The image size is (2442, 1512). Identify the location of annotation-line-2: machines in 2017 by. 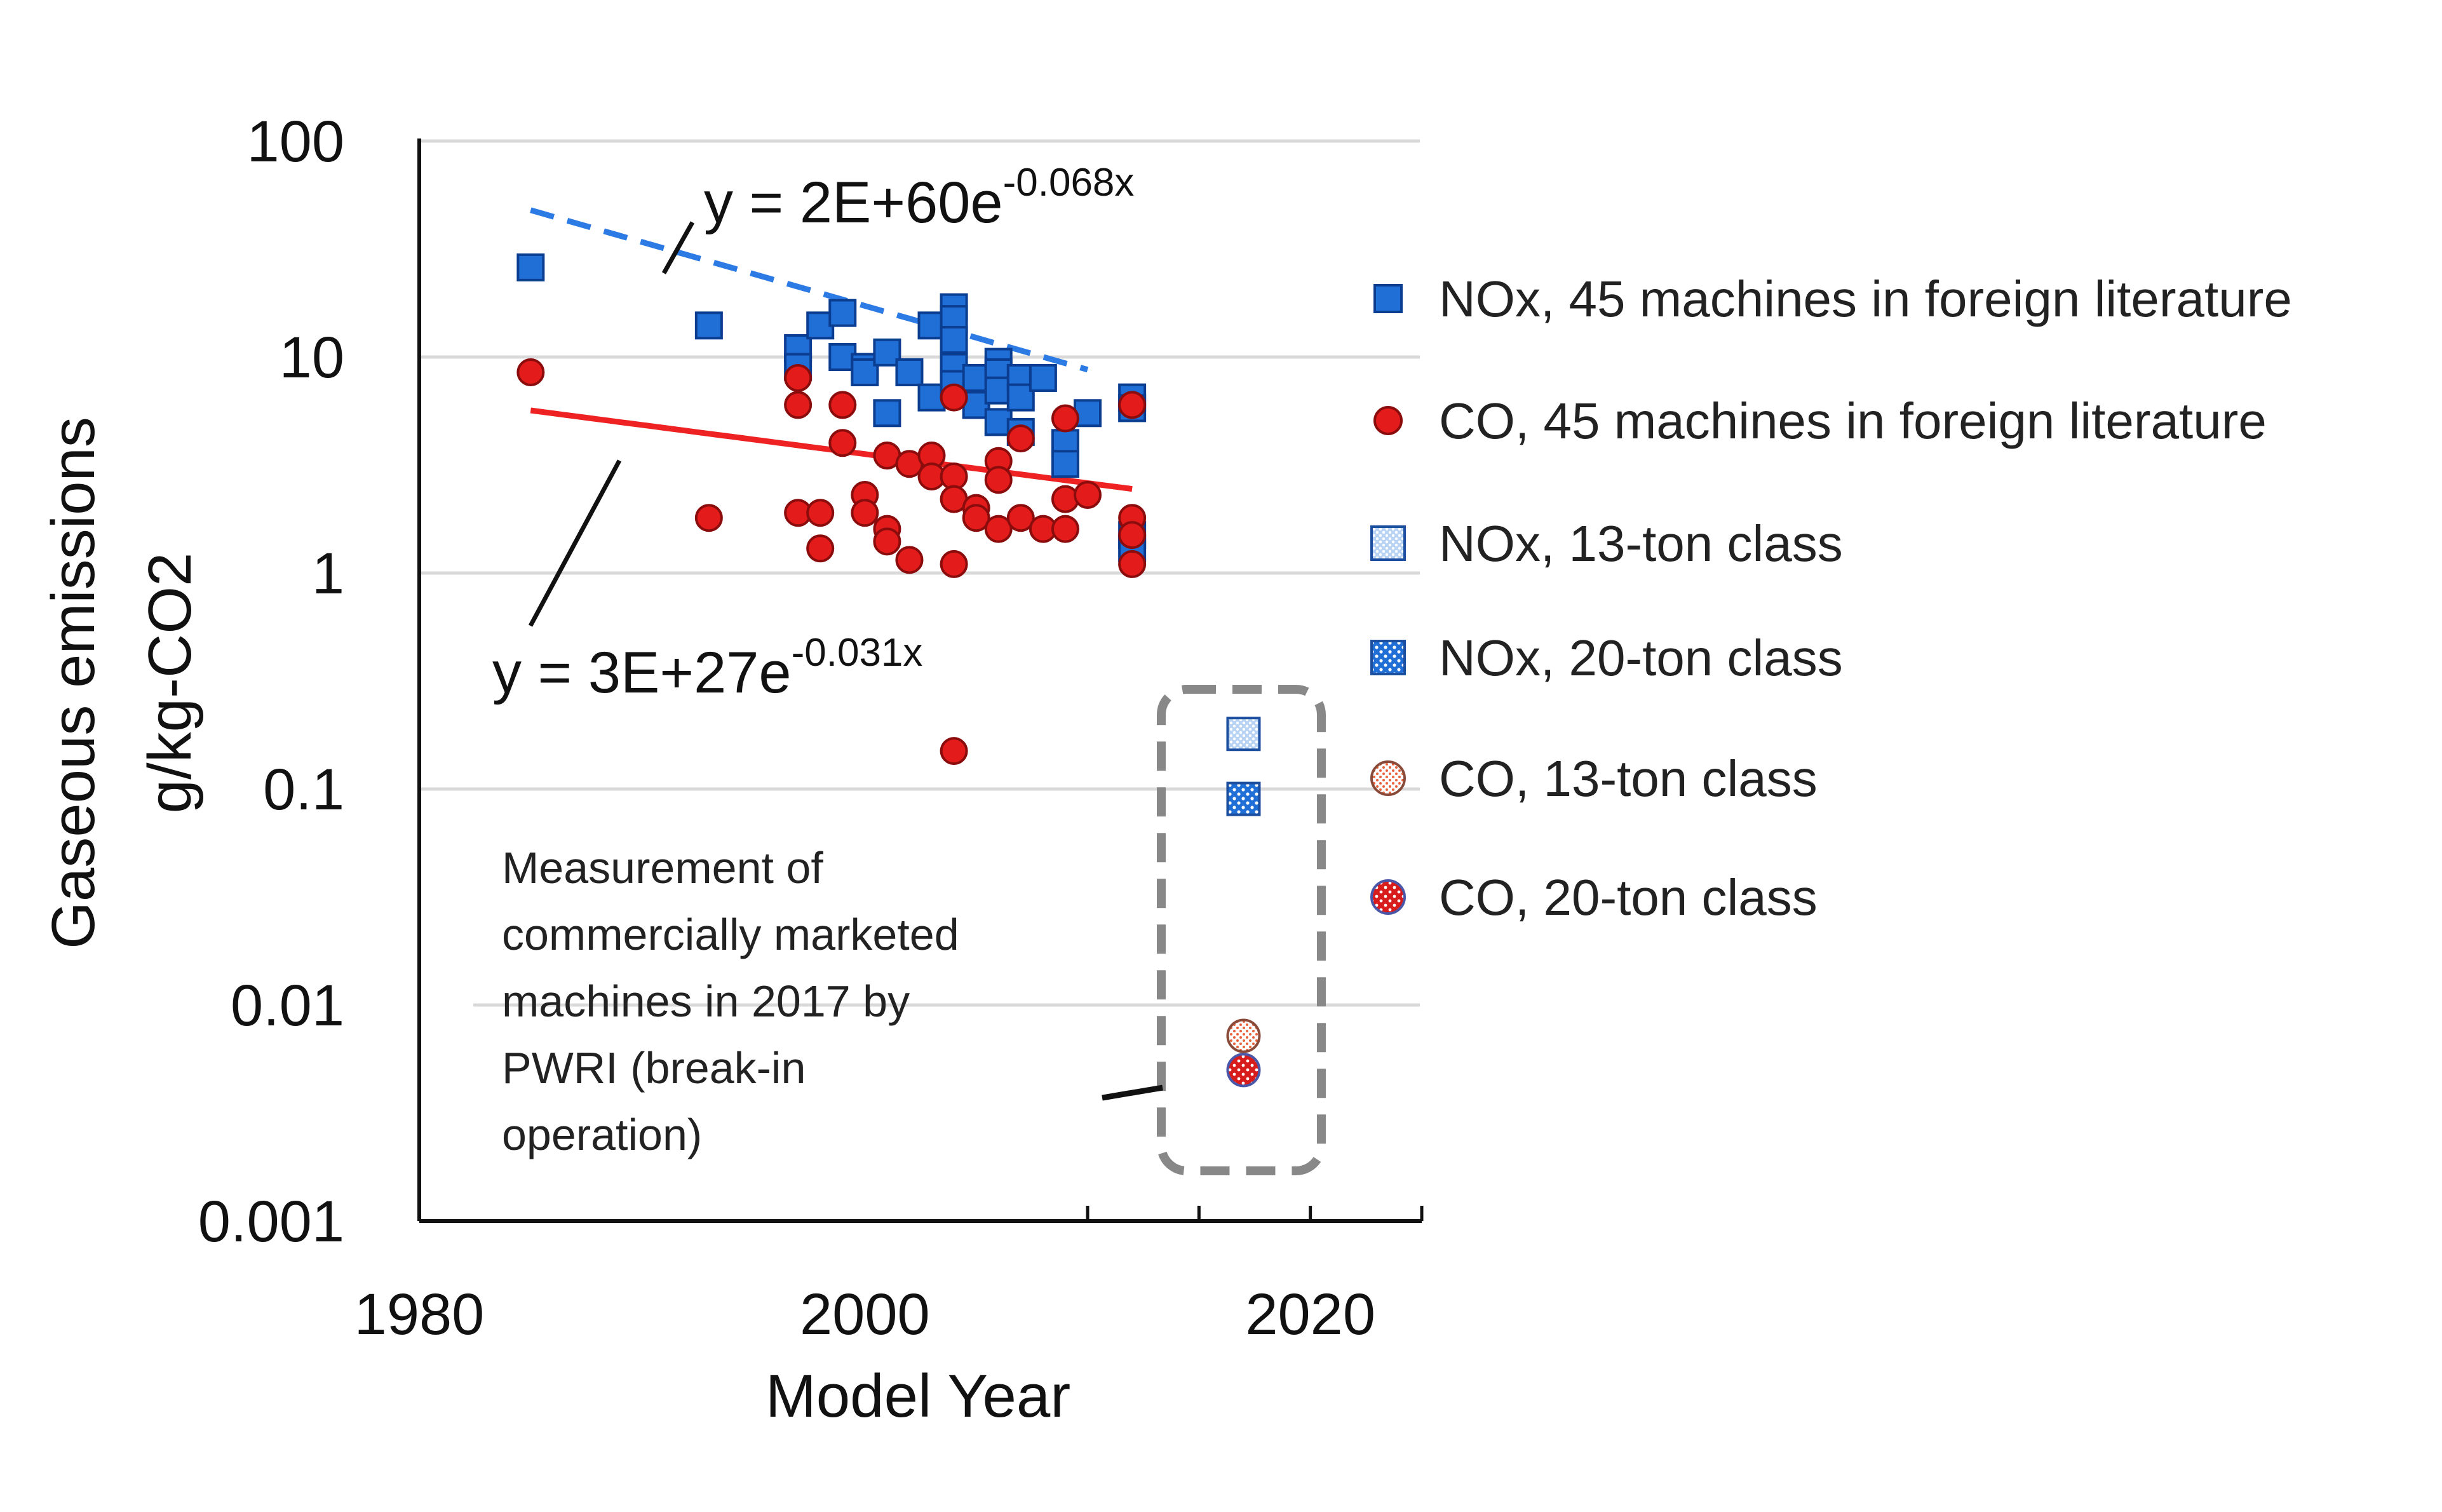
(706, 1001).